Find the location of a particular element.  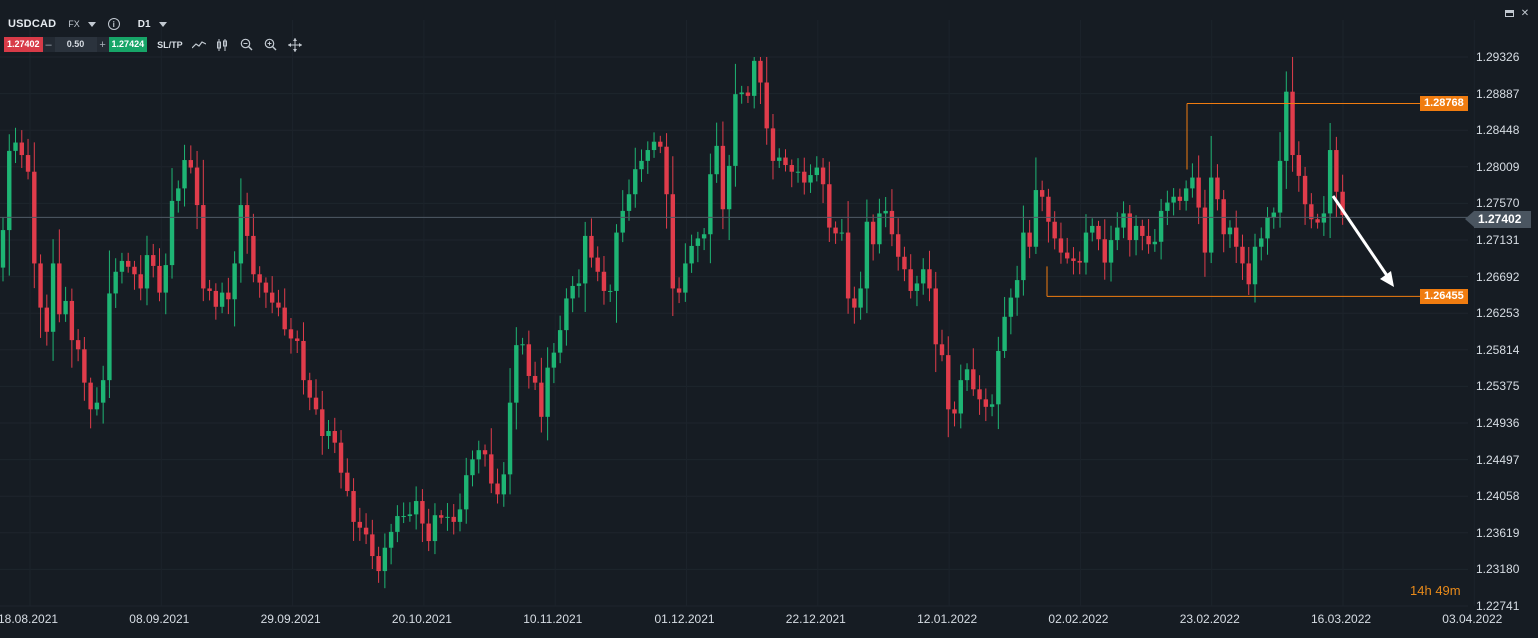

minimize-icon is located at coordinates (1509, 13).